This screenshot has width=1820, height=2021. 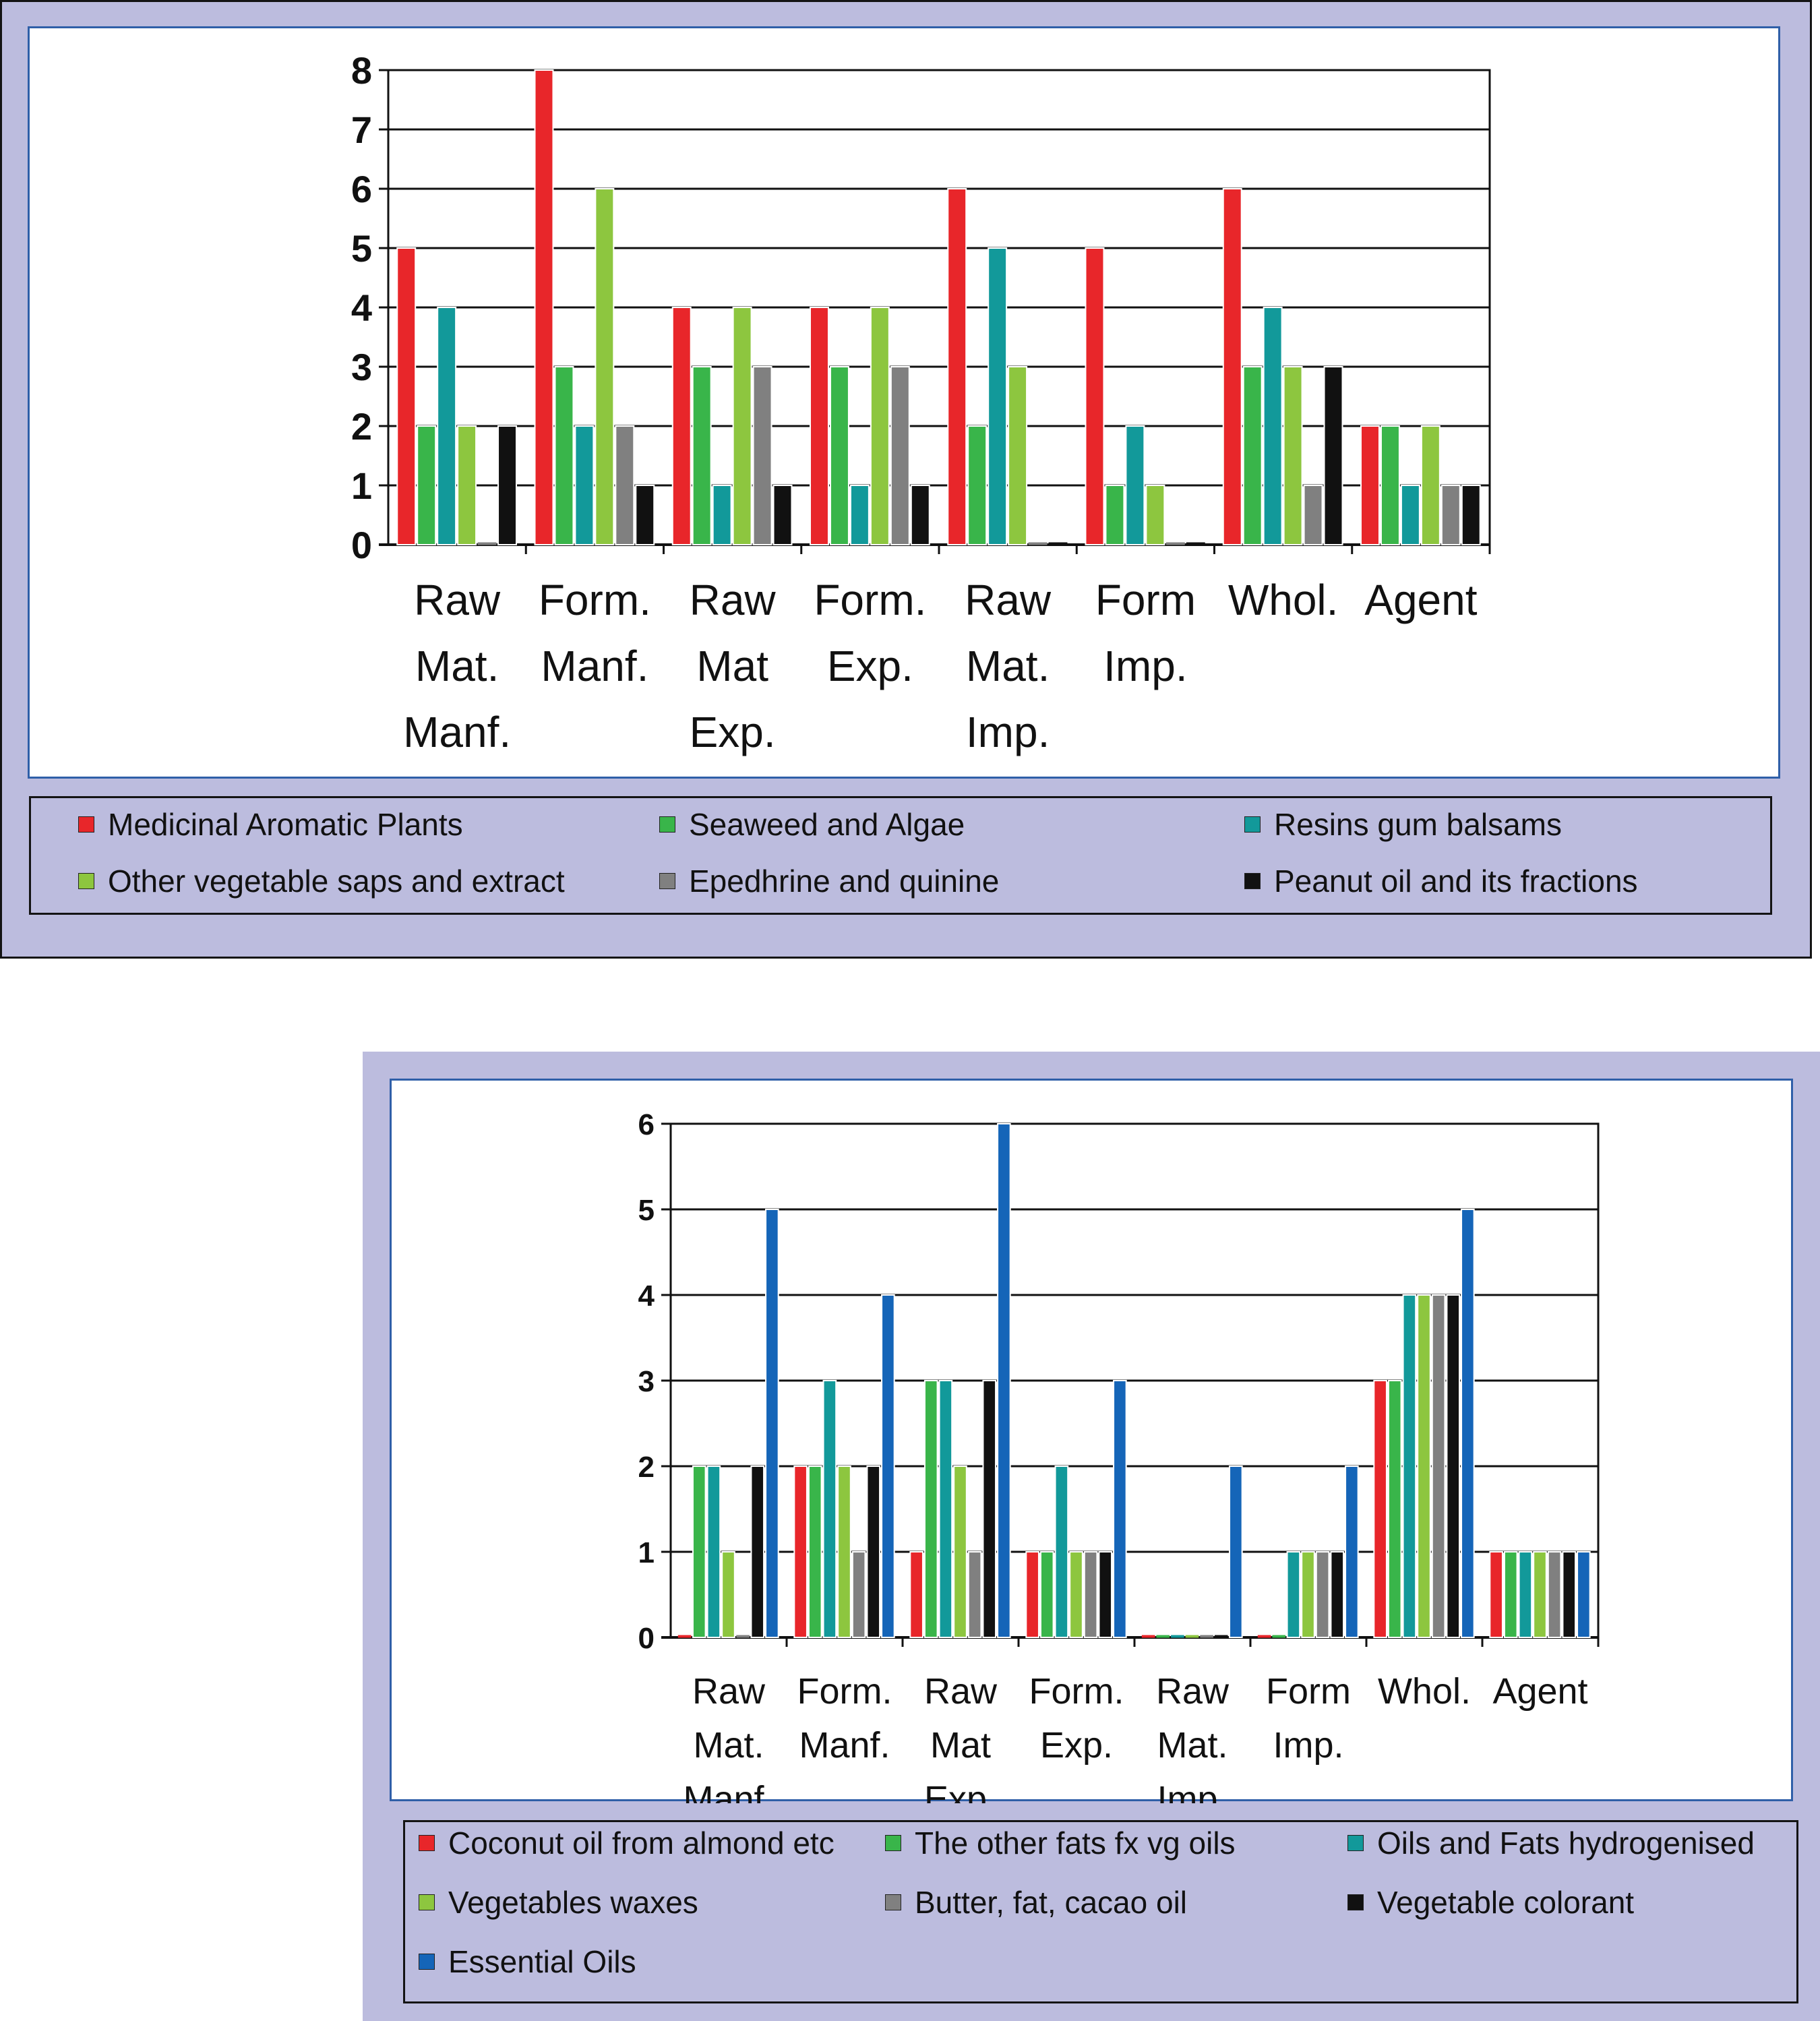 What do you see at coordinates (361, 248) in the screenshot?
I see `y-tick-label: 5` at bounding box center [361, 248].